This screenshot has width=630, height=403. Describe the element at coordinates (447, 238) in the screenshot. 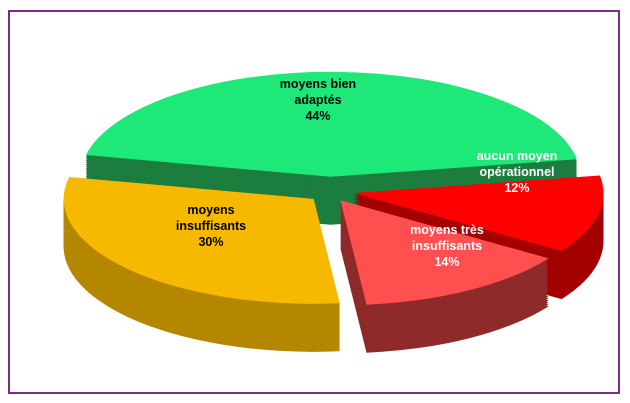

I see `category-label: moyens très insuffisants` at that location.